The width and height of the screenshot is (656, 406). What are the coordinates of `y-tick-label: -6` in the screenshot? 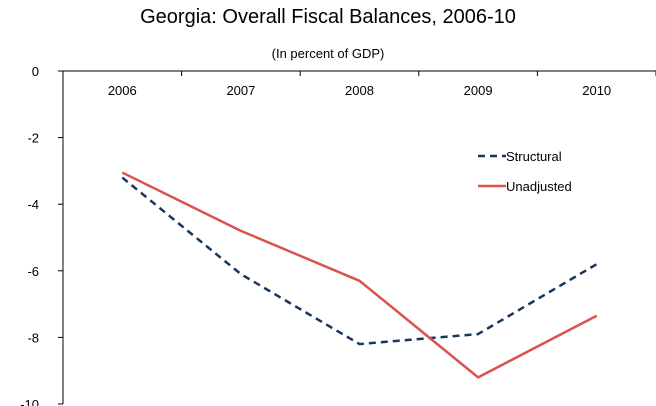 It's located at (33, 271).